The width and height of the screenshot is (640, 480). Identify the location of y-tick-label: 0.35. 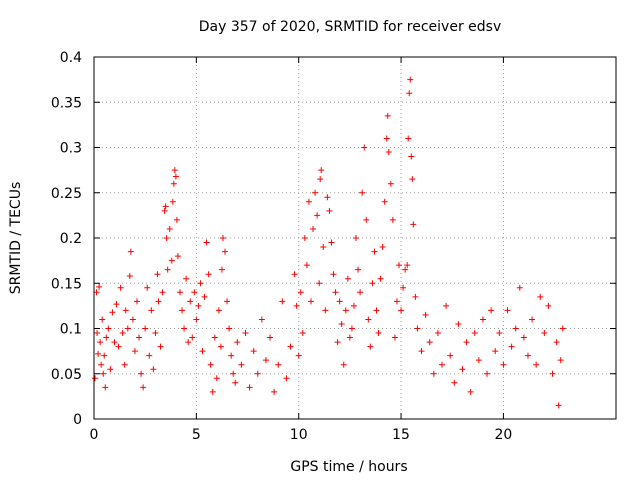
(66, 103).